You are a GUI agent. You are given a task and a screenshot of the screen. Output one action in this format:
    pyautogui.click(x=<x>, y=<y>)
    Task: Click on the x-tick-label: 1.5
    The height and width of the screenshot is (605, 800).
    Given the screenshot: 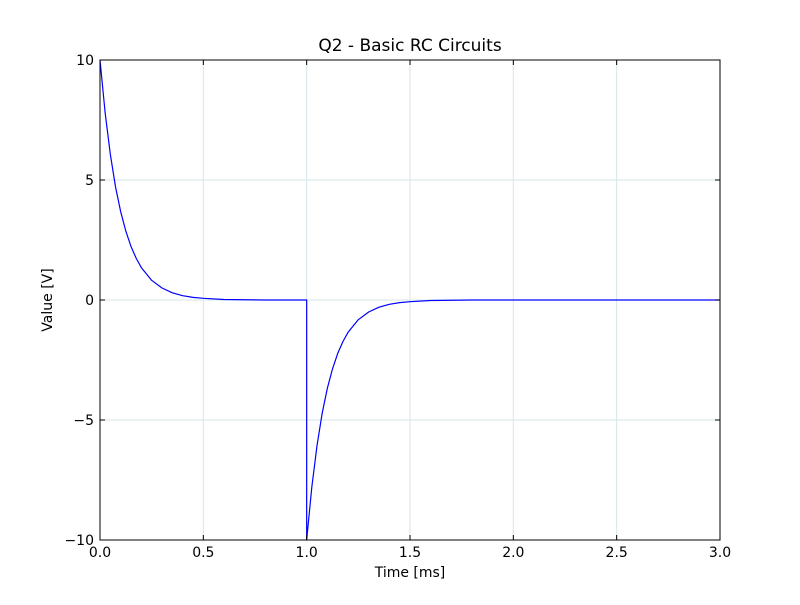 What is the action you would take?
    pyautogui.click(x=410, y=553)
    